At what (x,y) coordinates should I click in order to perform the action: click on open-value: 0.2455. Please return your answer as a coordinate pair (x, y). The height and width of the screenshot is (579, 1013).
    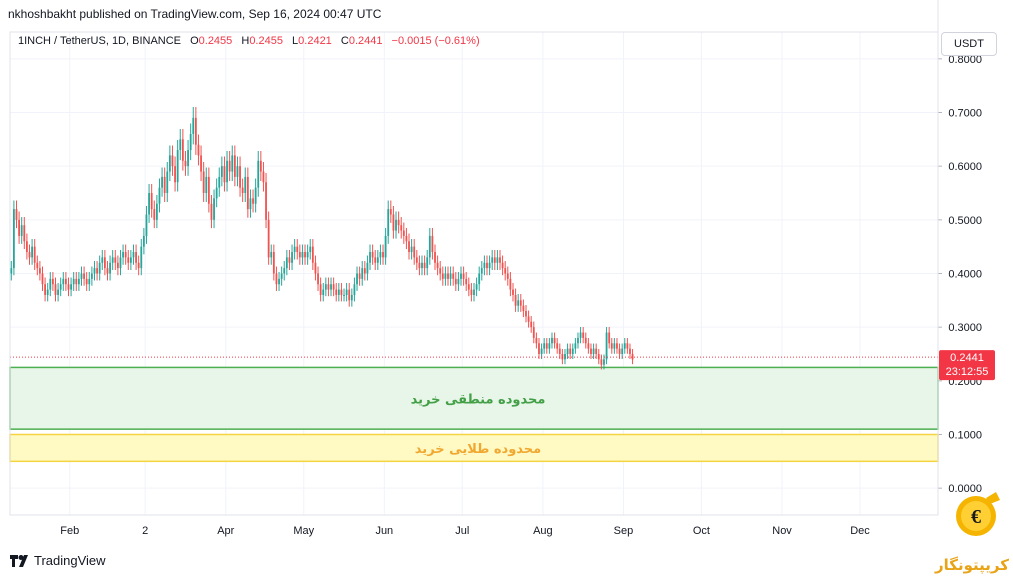
    Looking at the image, I should click on (215, 41).